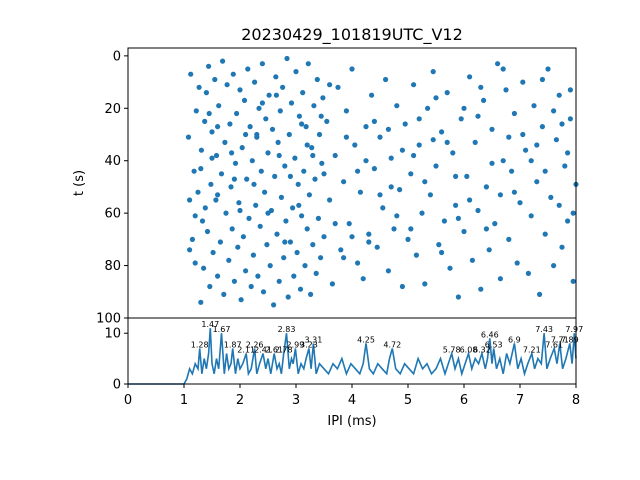  What do you see at coordinates (352, 400) in the screenshot?
I see `line-x-tick-label: 4` at bounding box center [352, 400].